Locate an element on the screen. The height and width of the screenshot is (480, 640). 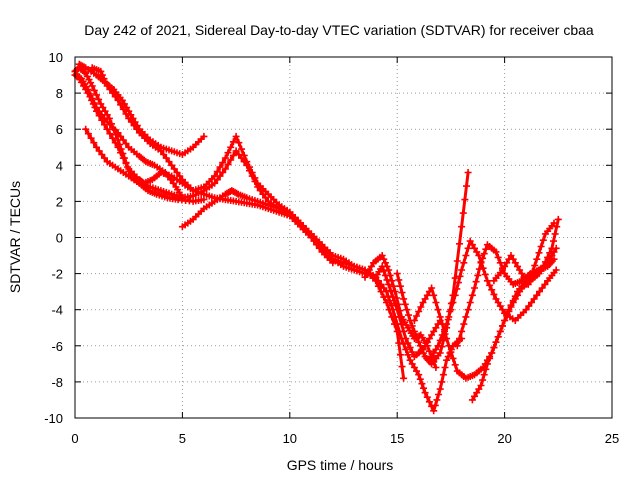
x-tick-label: 15 is located at coordinates (397, 438).